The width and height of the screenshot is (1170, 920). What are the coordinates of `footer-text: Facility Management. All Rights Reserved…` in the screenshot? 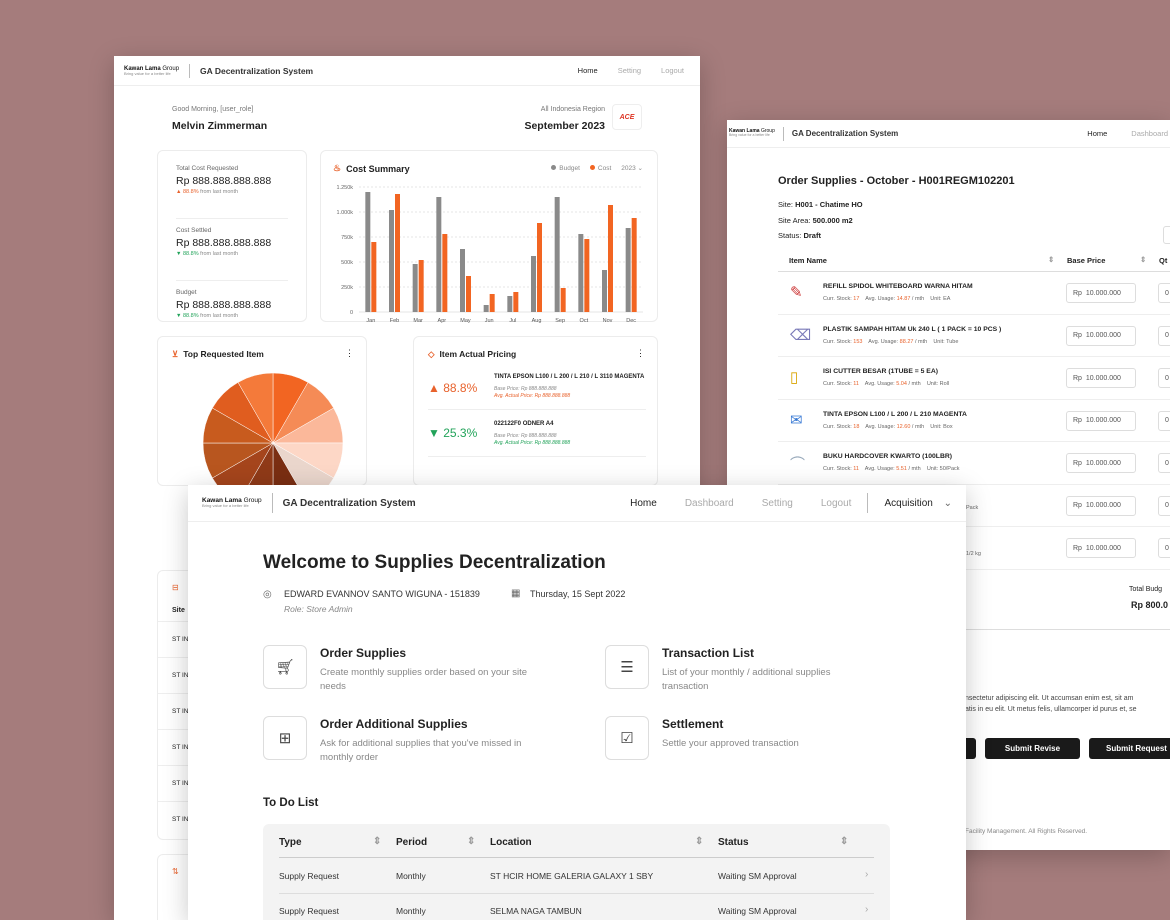 It's located at (1026, 831).